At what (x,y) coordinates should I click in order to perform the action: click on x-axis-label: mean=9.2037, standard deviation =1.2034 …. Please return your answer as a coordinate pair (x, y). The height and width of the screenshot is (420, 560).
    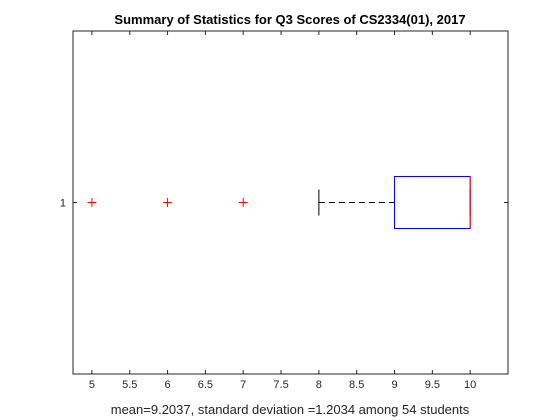
    Looking at the image, I should click on (290, 409).